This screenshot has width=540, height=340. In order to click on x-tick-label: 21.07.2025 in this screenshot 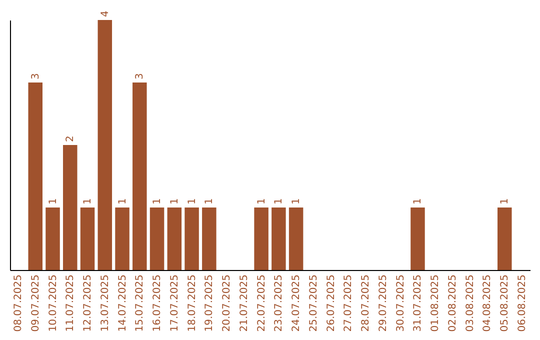, I will do `click(244, 303)`.